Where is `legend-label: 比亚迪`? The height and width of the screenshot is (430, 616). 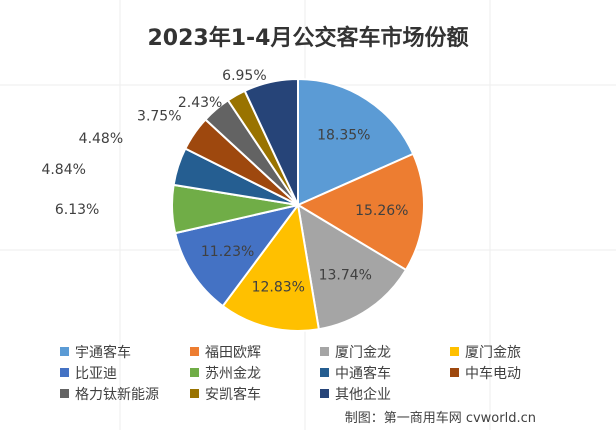 legend-label: 比亚迪 is located at coordinates (96, 373).